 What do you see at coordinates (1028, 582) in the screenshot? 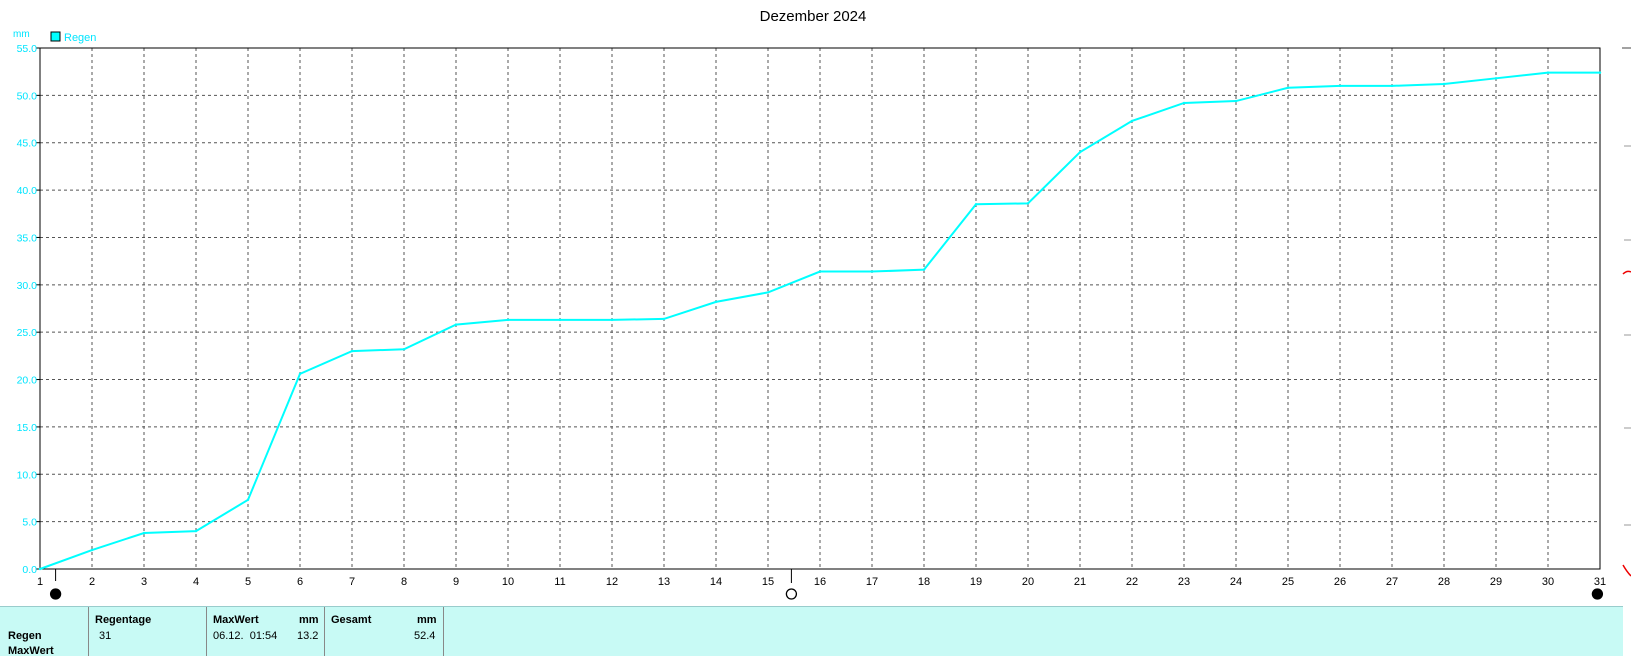
I see `x-tick-label: 20` at bounding box center [1028, 582].